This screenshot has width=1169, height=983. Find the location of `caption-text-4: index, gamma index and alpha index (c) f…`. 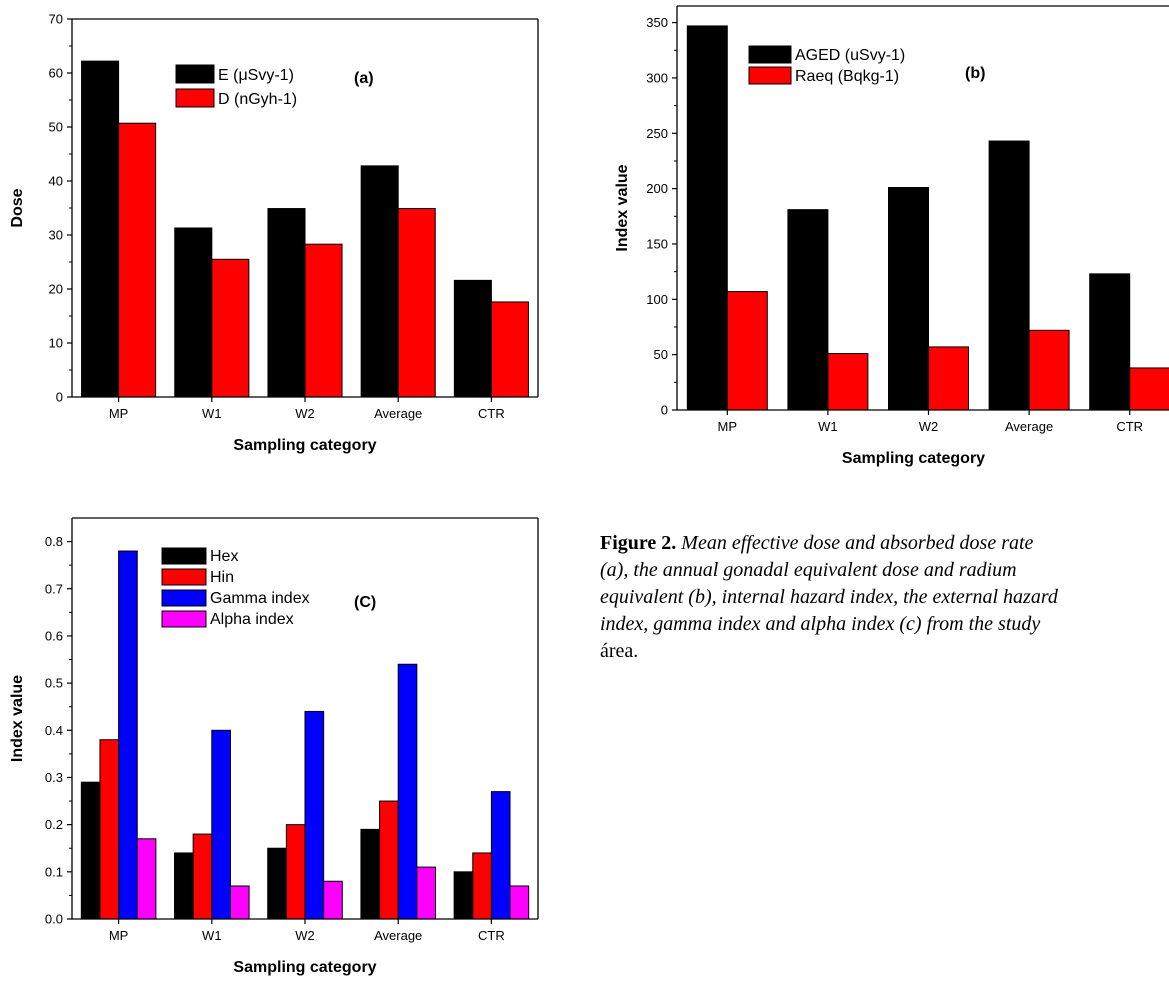

caption-text-4: index, gamma index and alpha index (c) f… is located at coordinates (820, 624).